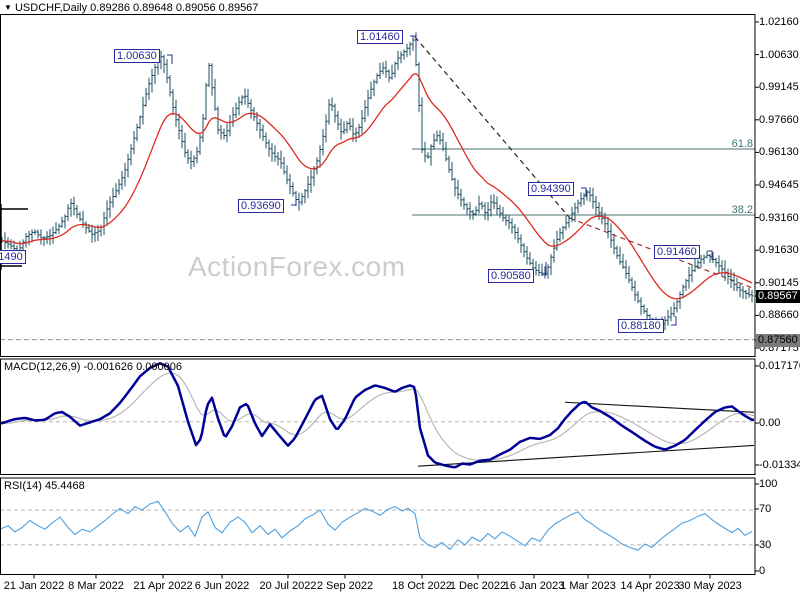 The width and height of the screenshot is (800, 600). I want to click on price-axis-label: 0.91630, so click(779, 250).